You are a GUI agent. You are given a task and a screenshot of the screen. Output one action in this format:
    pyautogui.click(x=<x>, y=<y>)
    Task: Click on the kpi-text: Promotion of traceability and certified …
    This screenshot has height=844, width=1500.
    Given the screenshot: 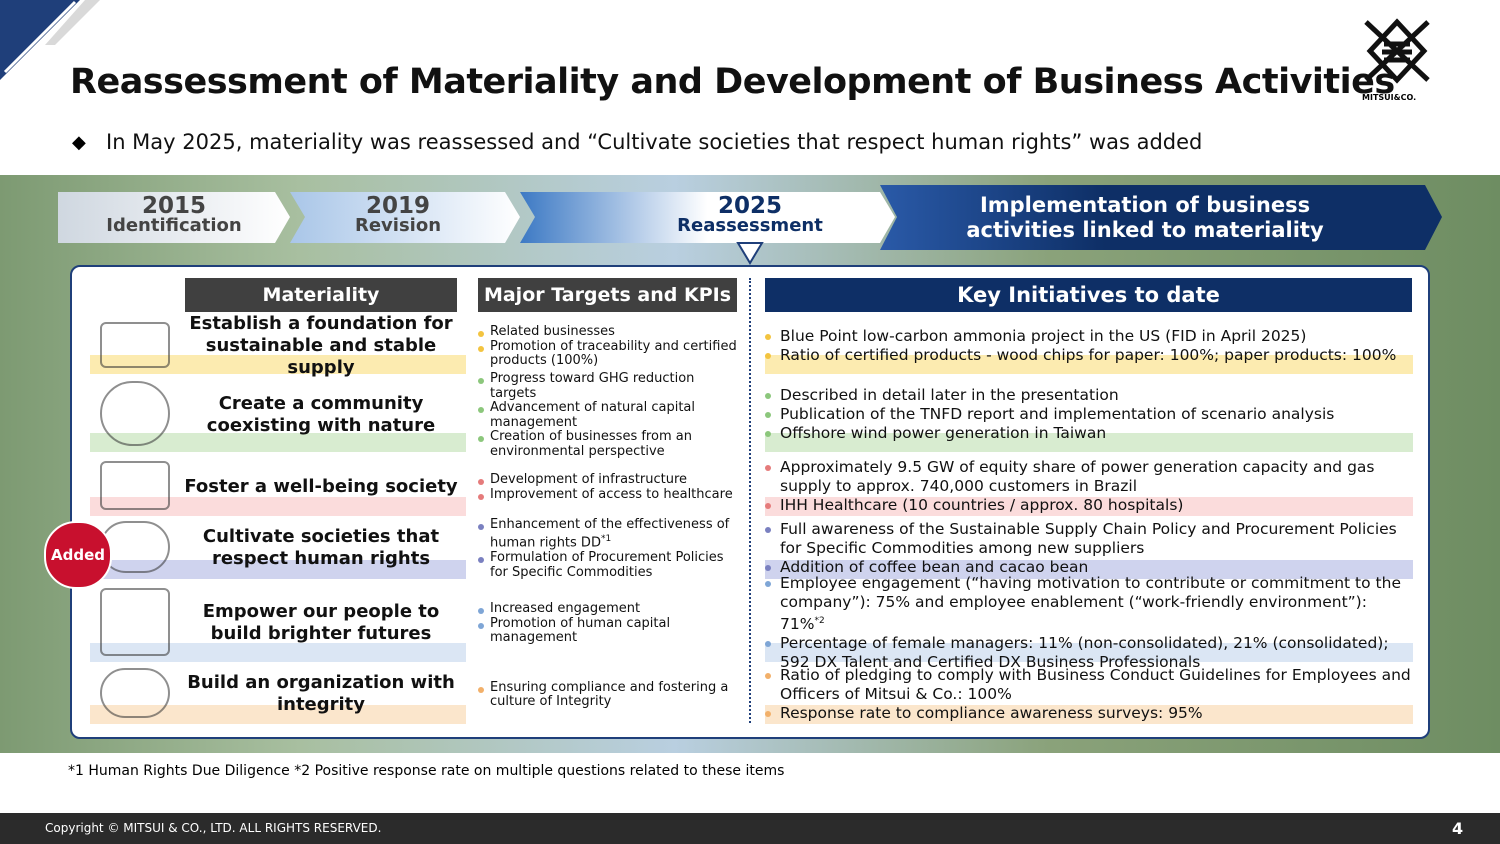 What is the action you would take?
    pyautogui.click(x=613, y=353)
    